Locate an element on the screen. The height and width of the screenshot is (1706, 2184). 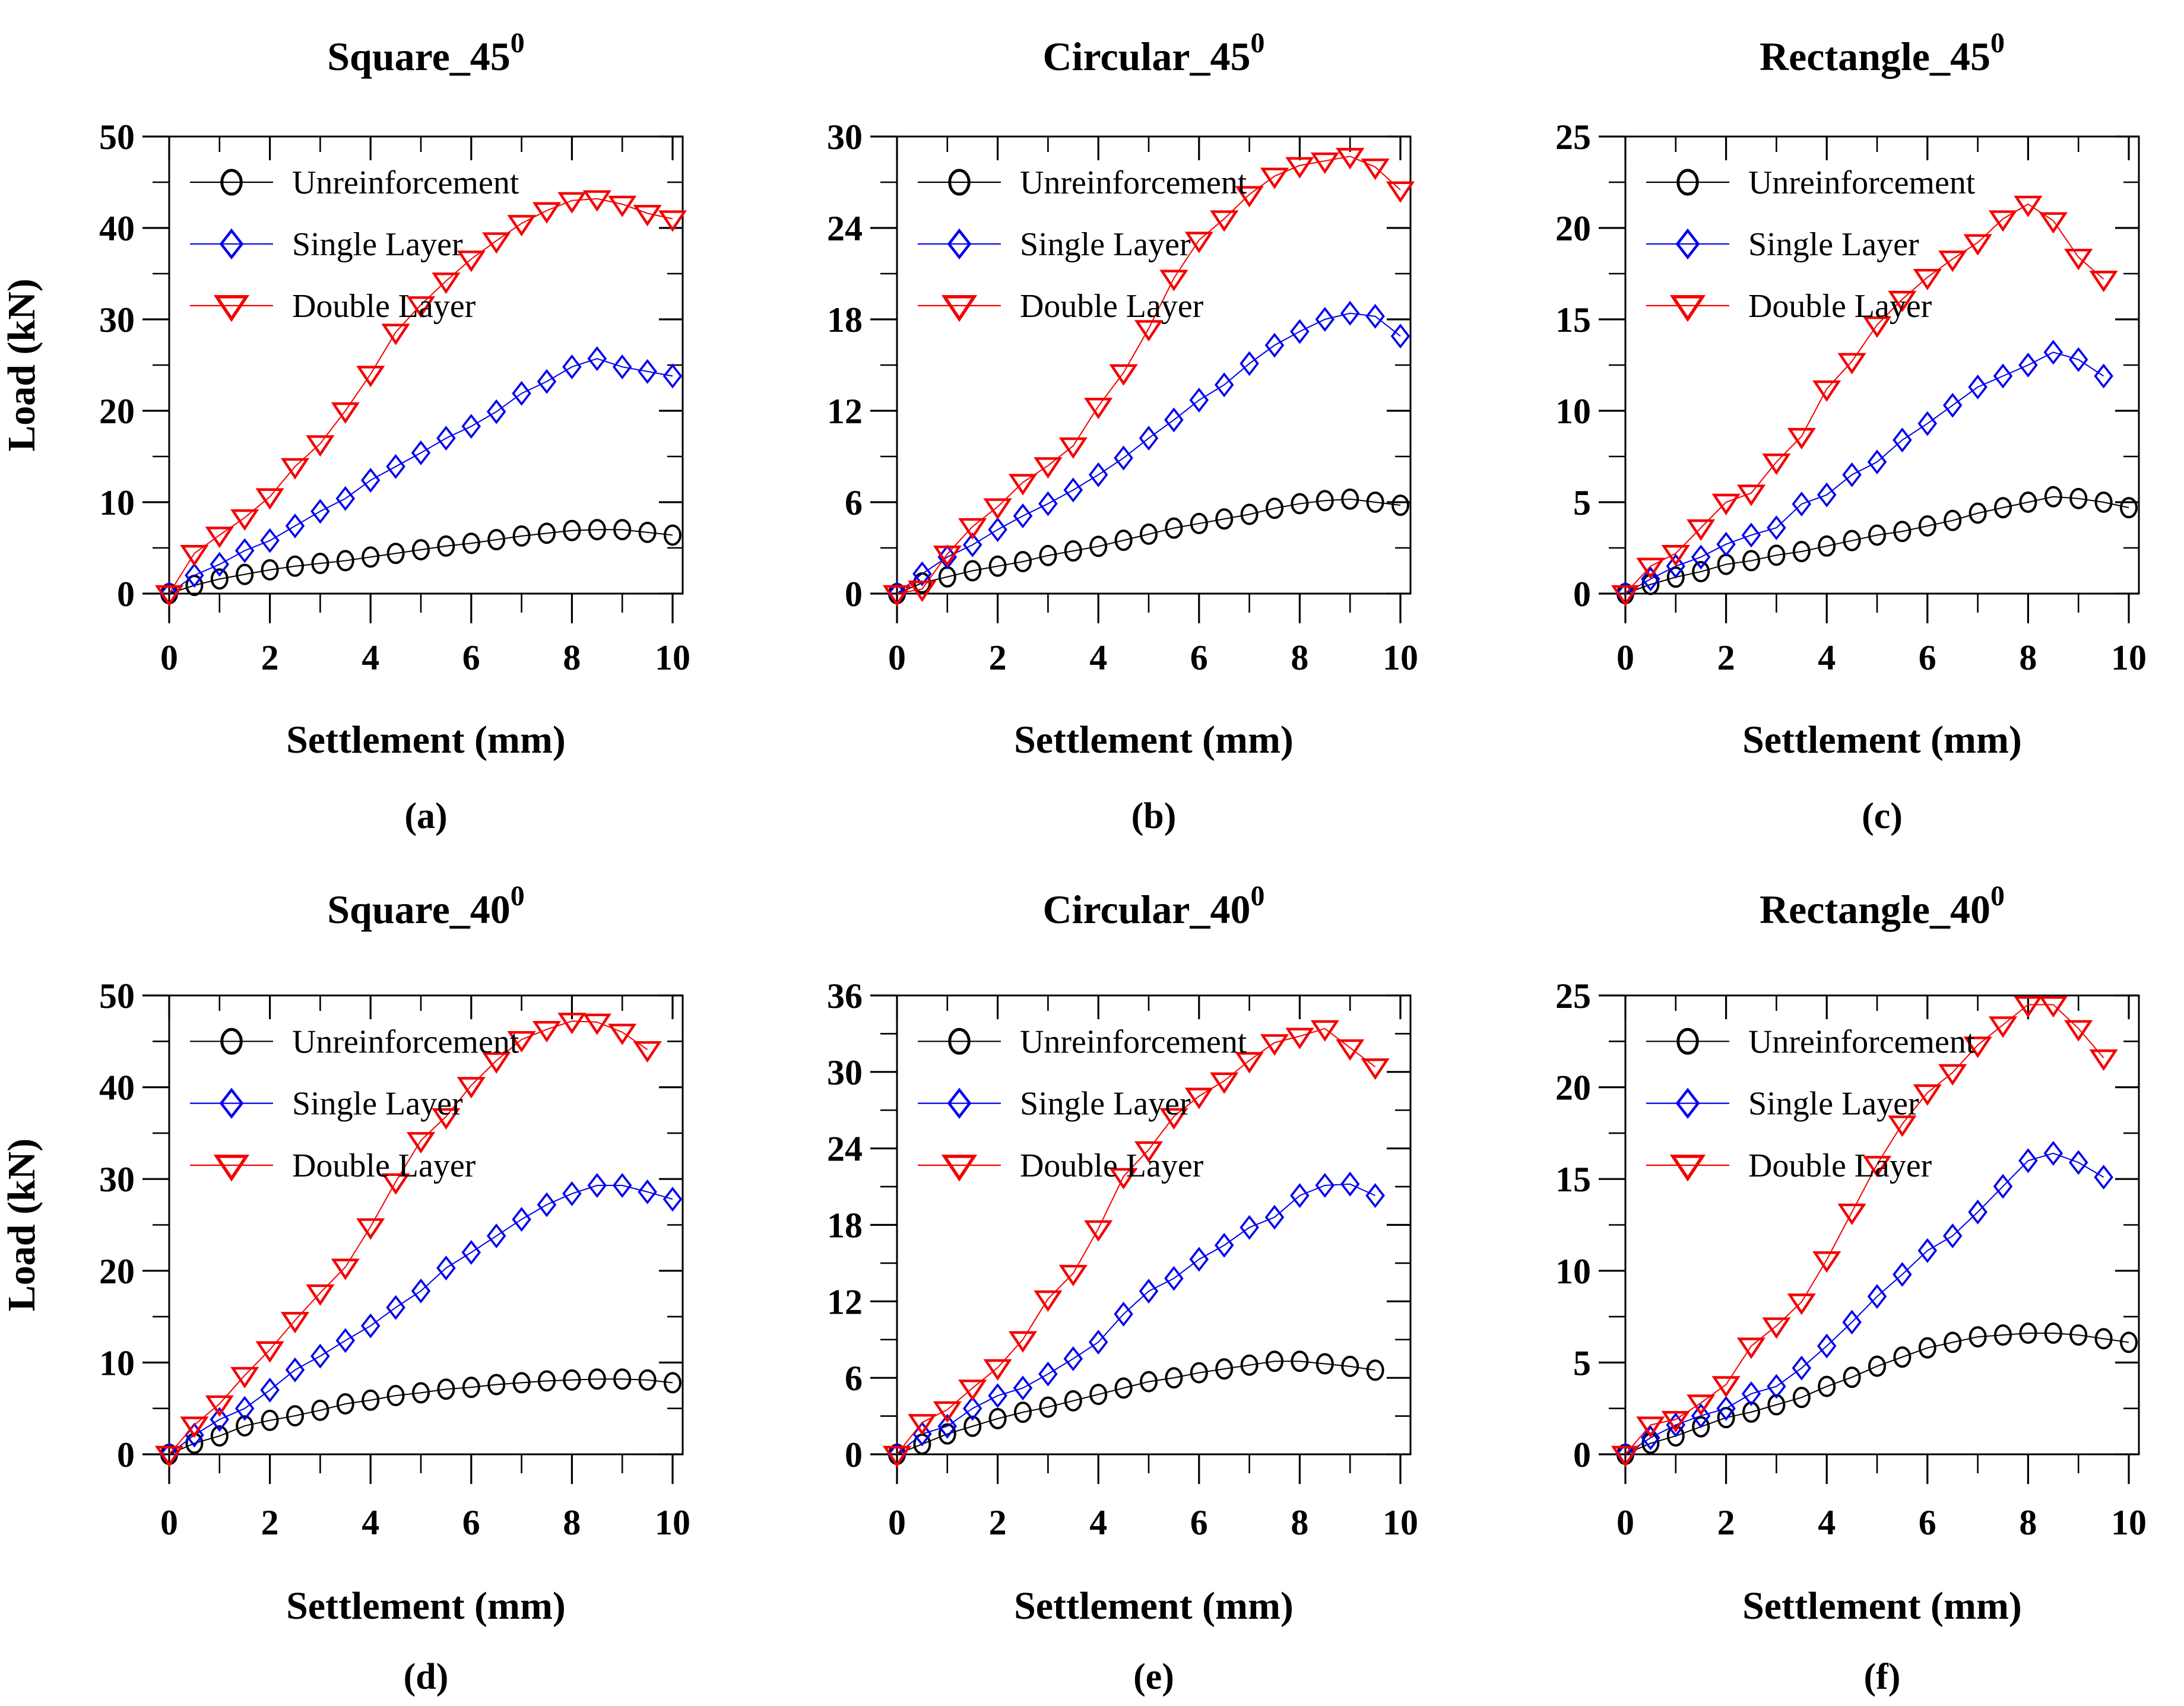
y-tick-label: 40 is located at coordinates (117, 1088).